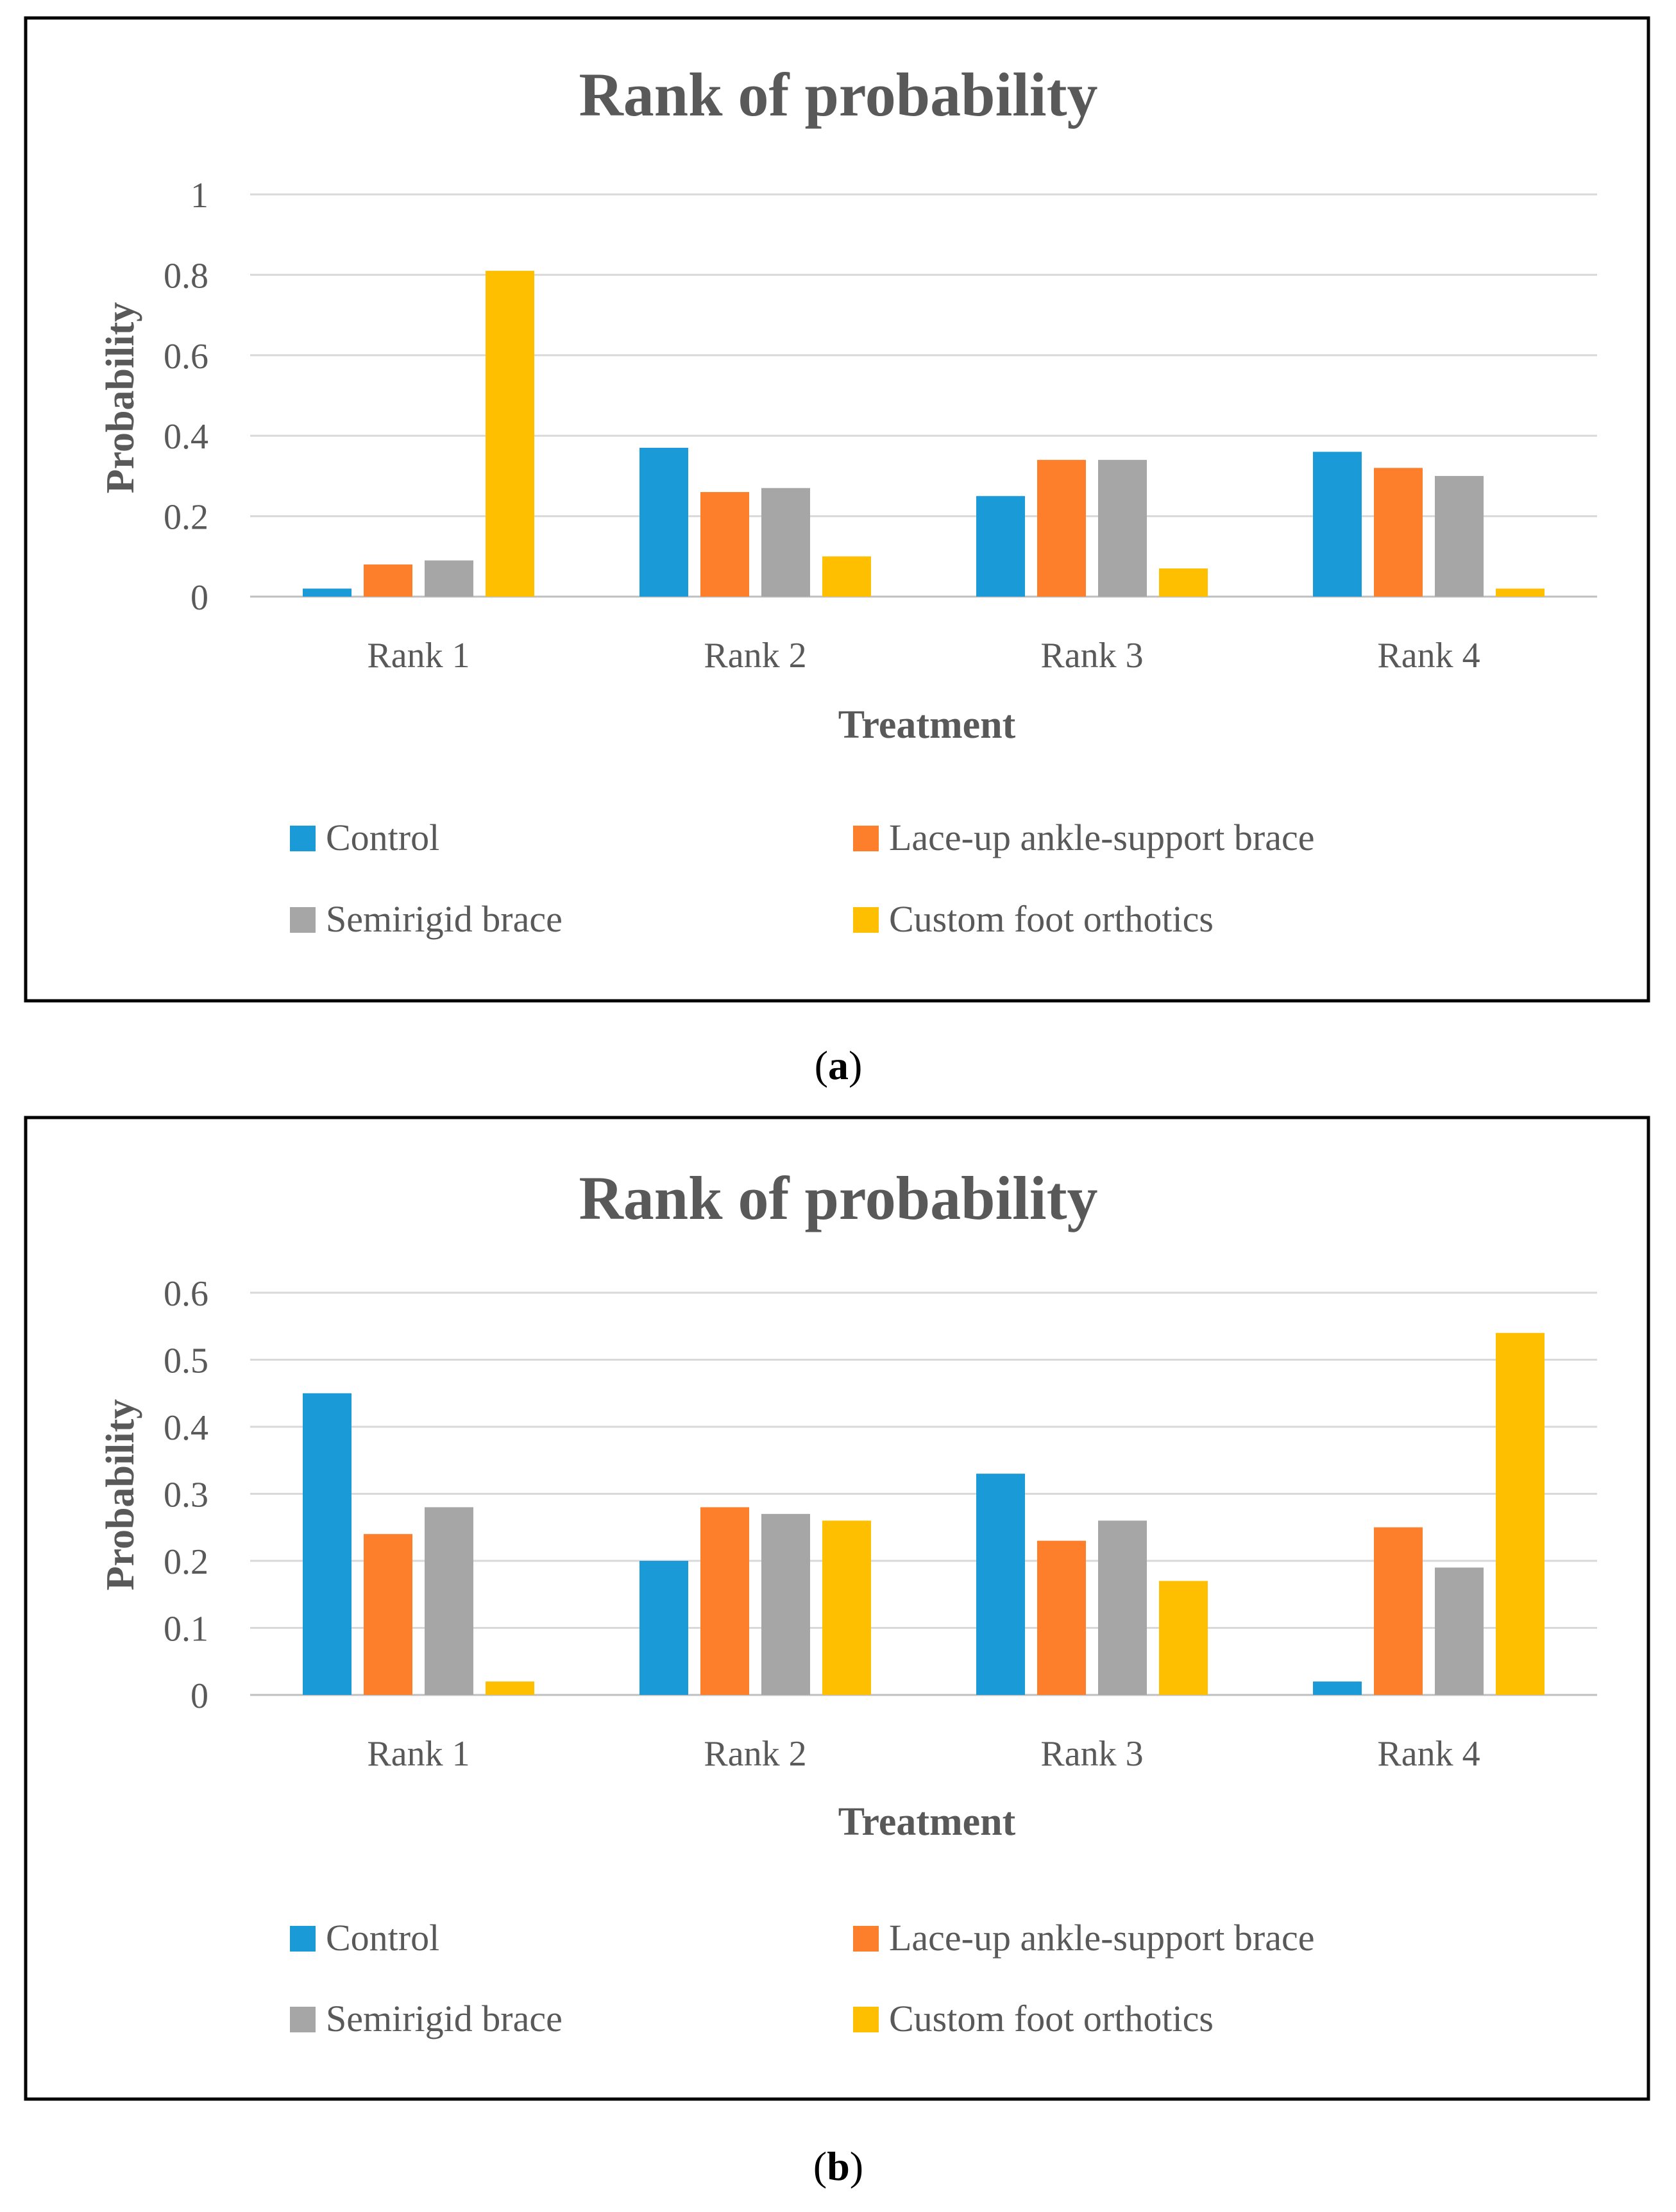 Image resolution: width=1676 pixels, height=2212 pixels. I want to click on chart-b-legend-item: Control, so click(365, 1938).